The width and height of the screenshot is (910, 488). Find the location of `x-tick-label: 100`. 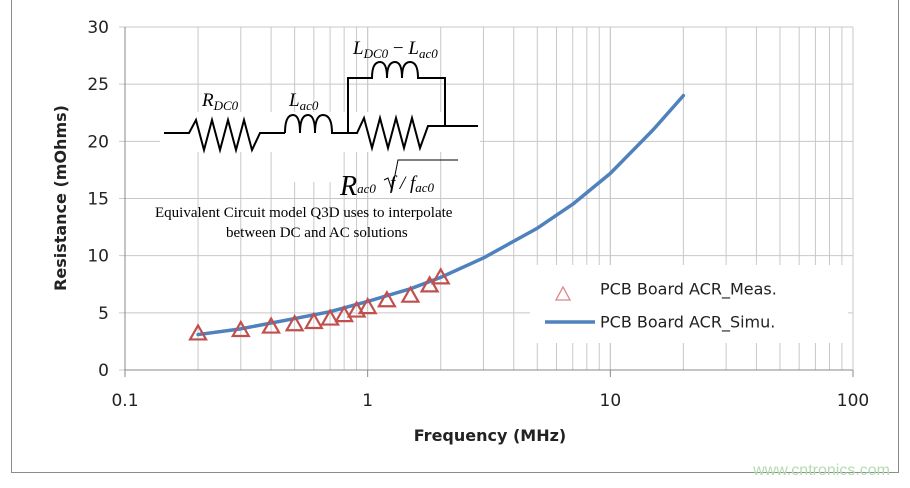

x-tick-label: 100 is located at coordinates (853, 401).